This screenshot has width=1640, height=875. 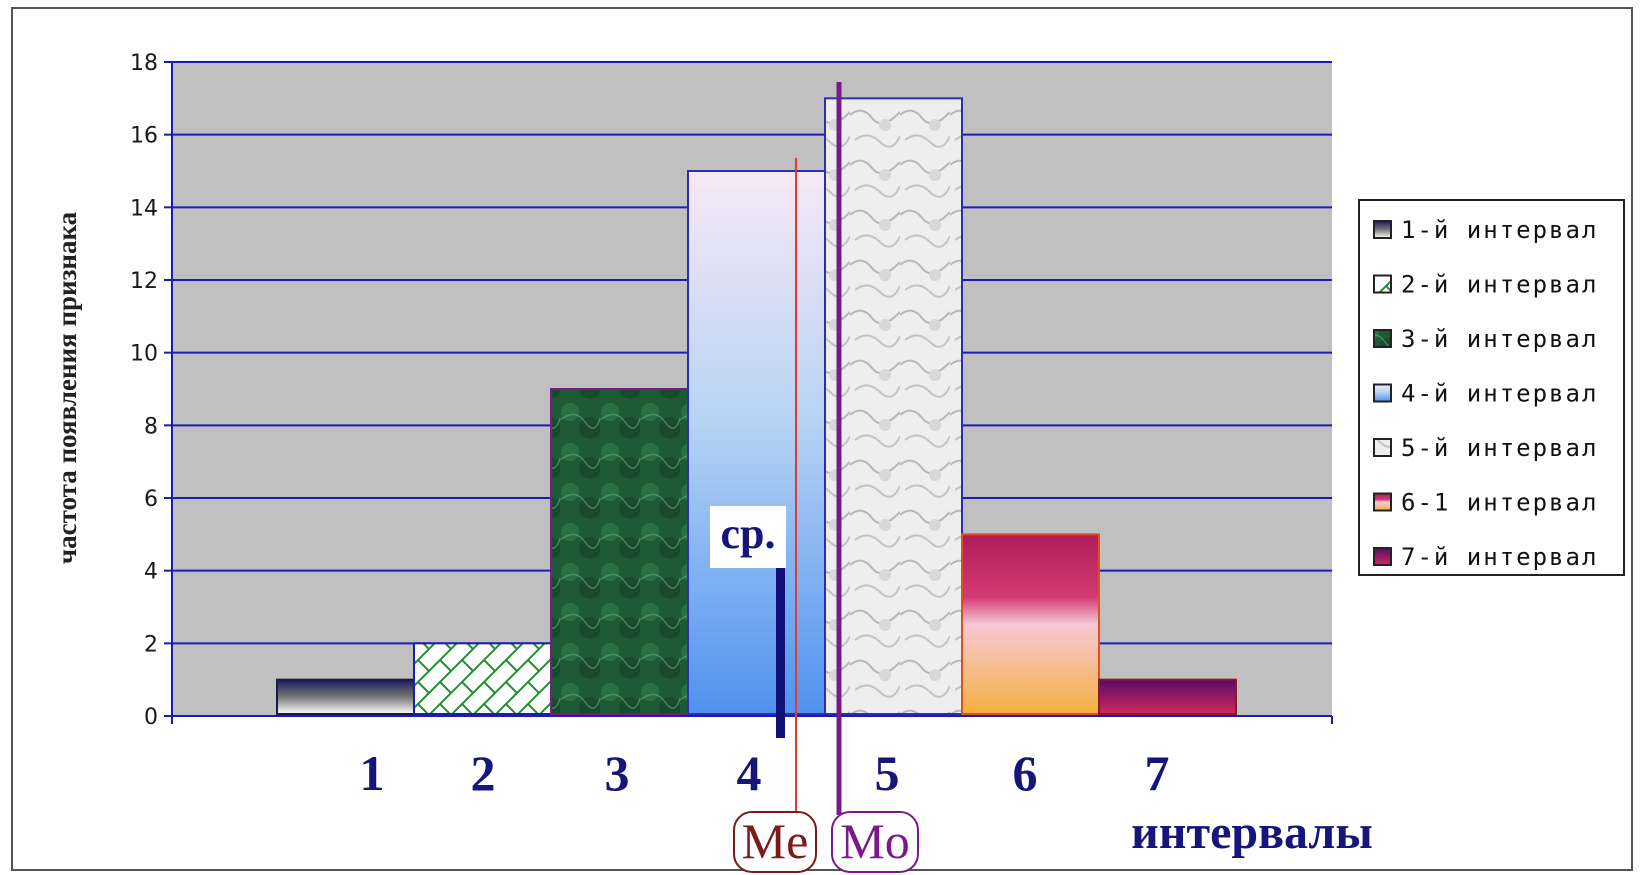 I want to click on y-tick-label-12: 12, so click(x=144, y=281).